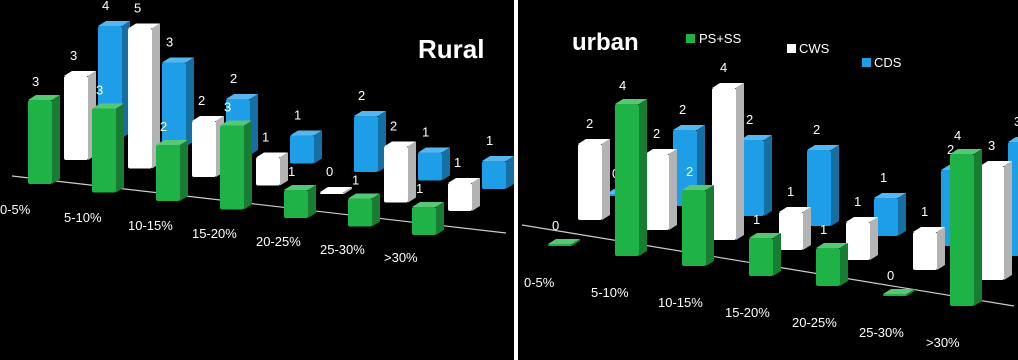 This screenshot has height=360, width=1018. I want to click on ps-ss-value-label: 0, so click(555, 225).